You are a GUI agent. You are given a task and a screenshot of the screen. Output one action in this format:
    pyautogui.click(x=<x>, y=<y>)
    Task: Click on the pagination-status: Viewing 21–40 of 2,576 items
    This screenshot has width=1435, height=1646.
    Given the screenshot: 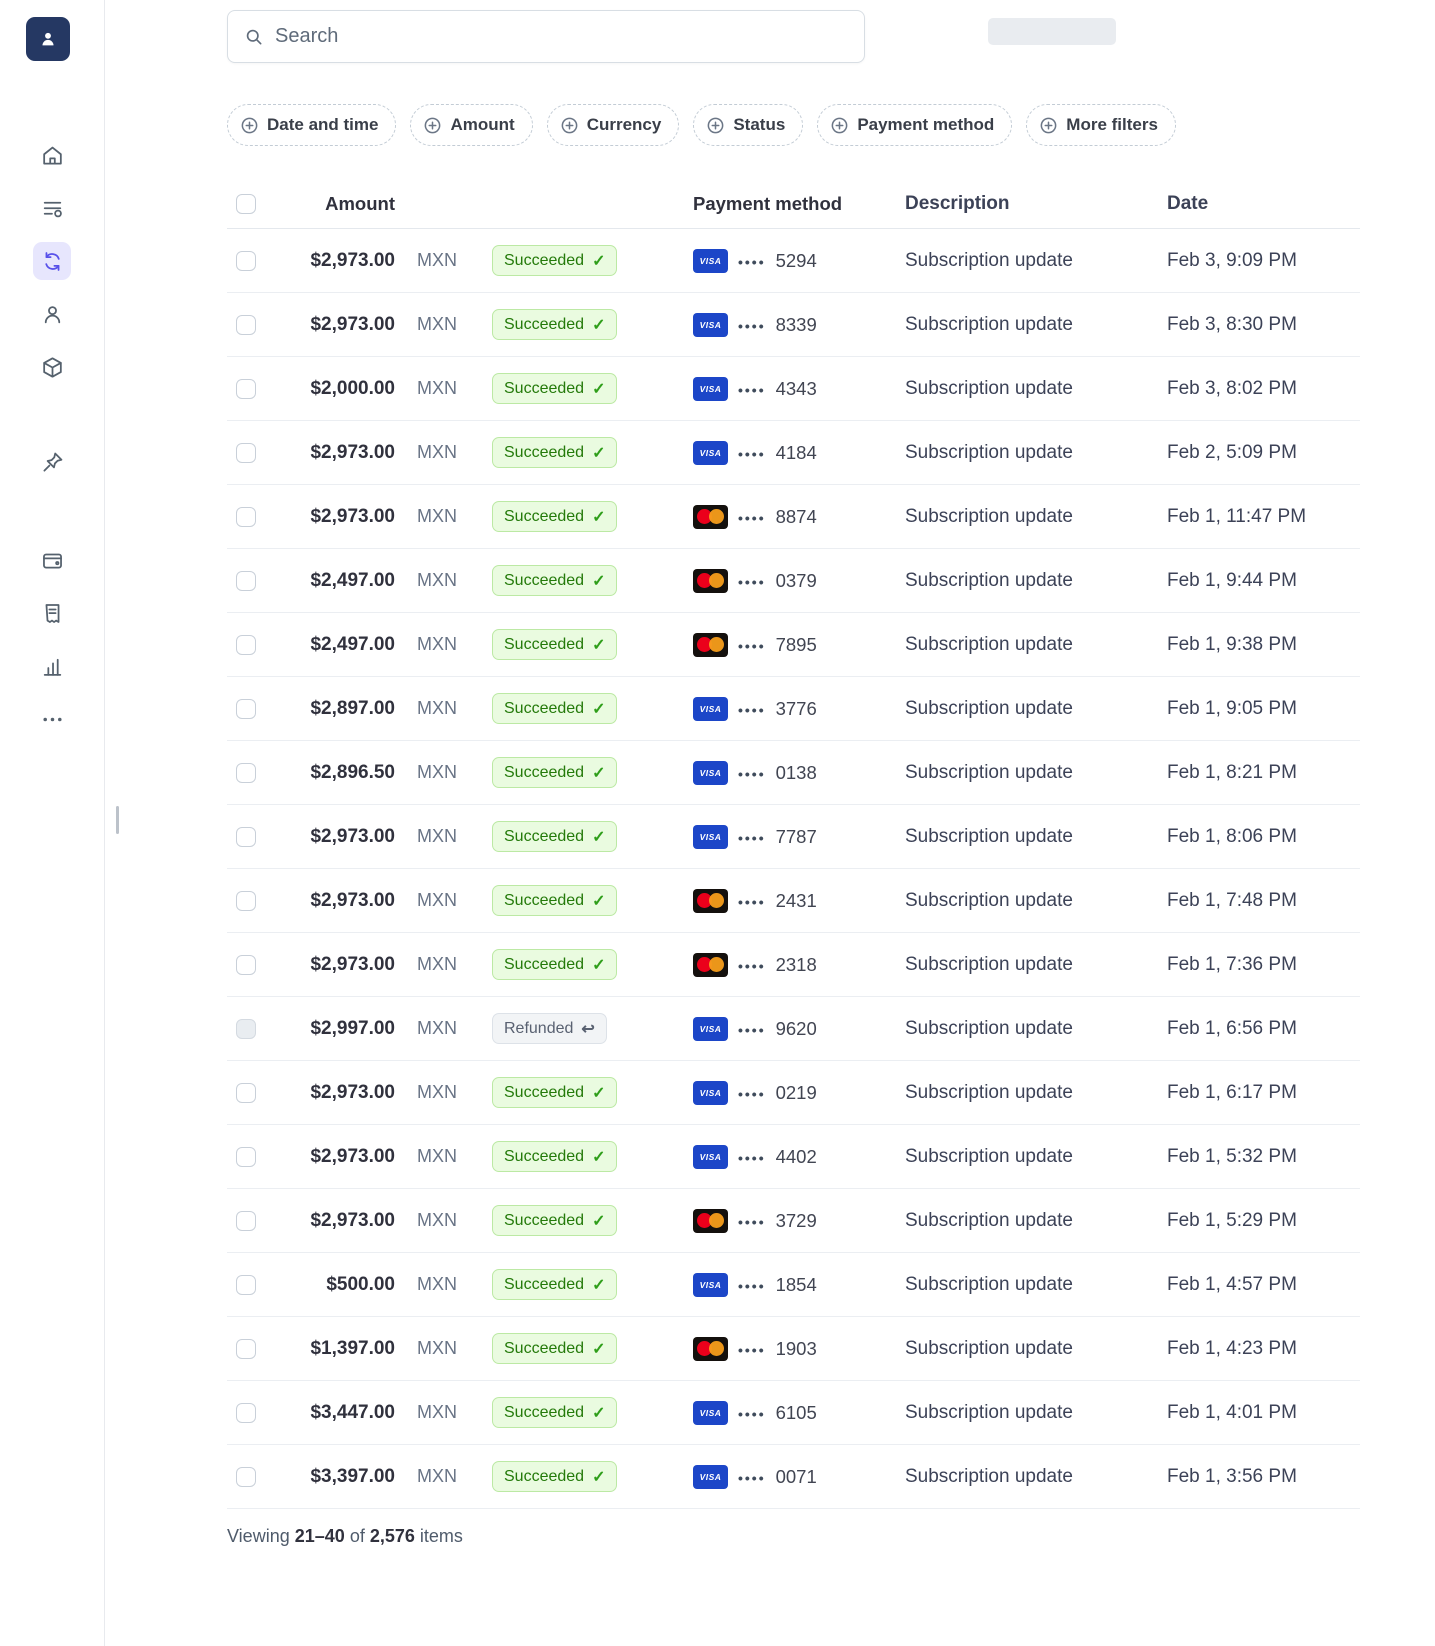 What is the action you would take?
    pyautogui.click(x=831, y=1536)
    